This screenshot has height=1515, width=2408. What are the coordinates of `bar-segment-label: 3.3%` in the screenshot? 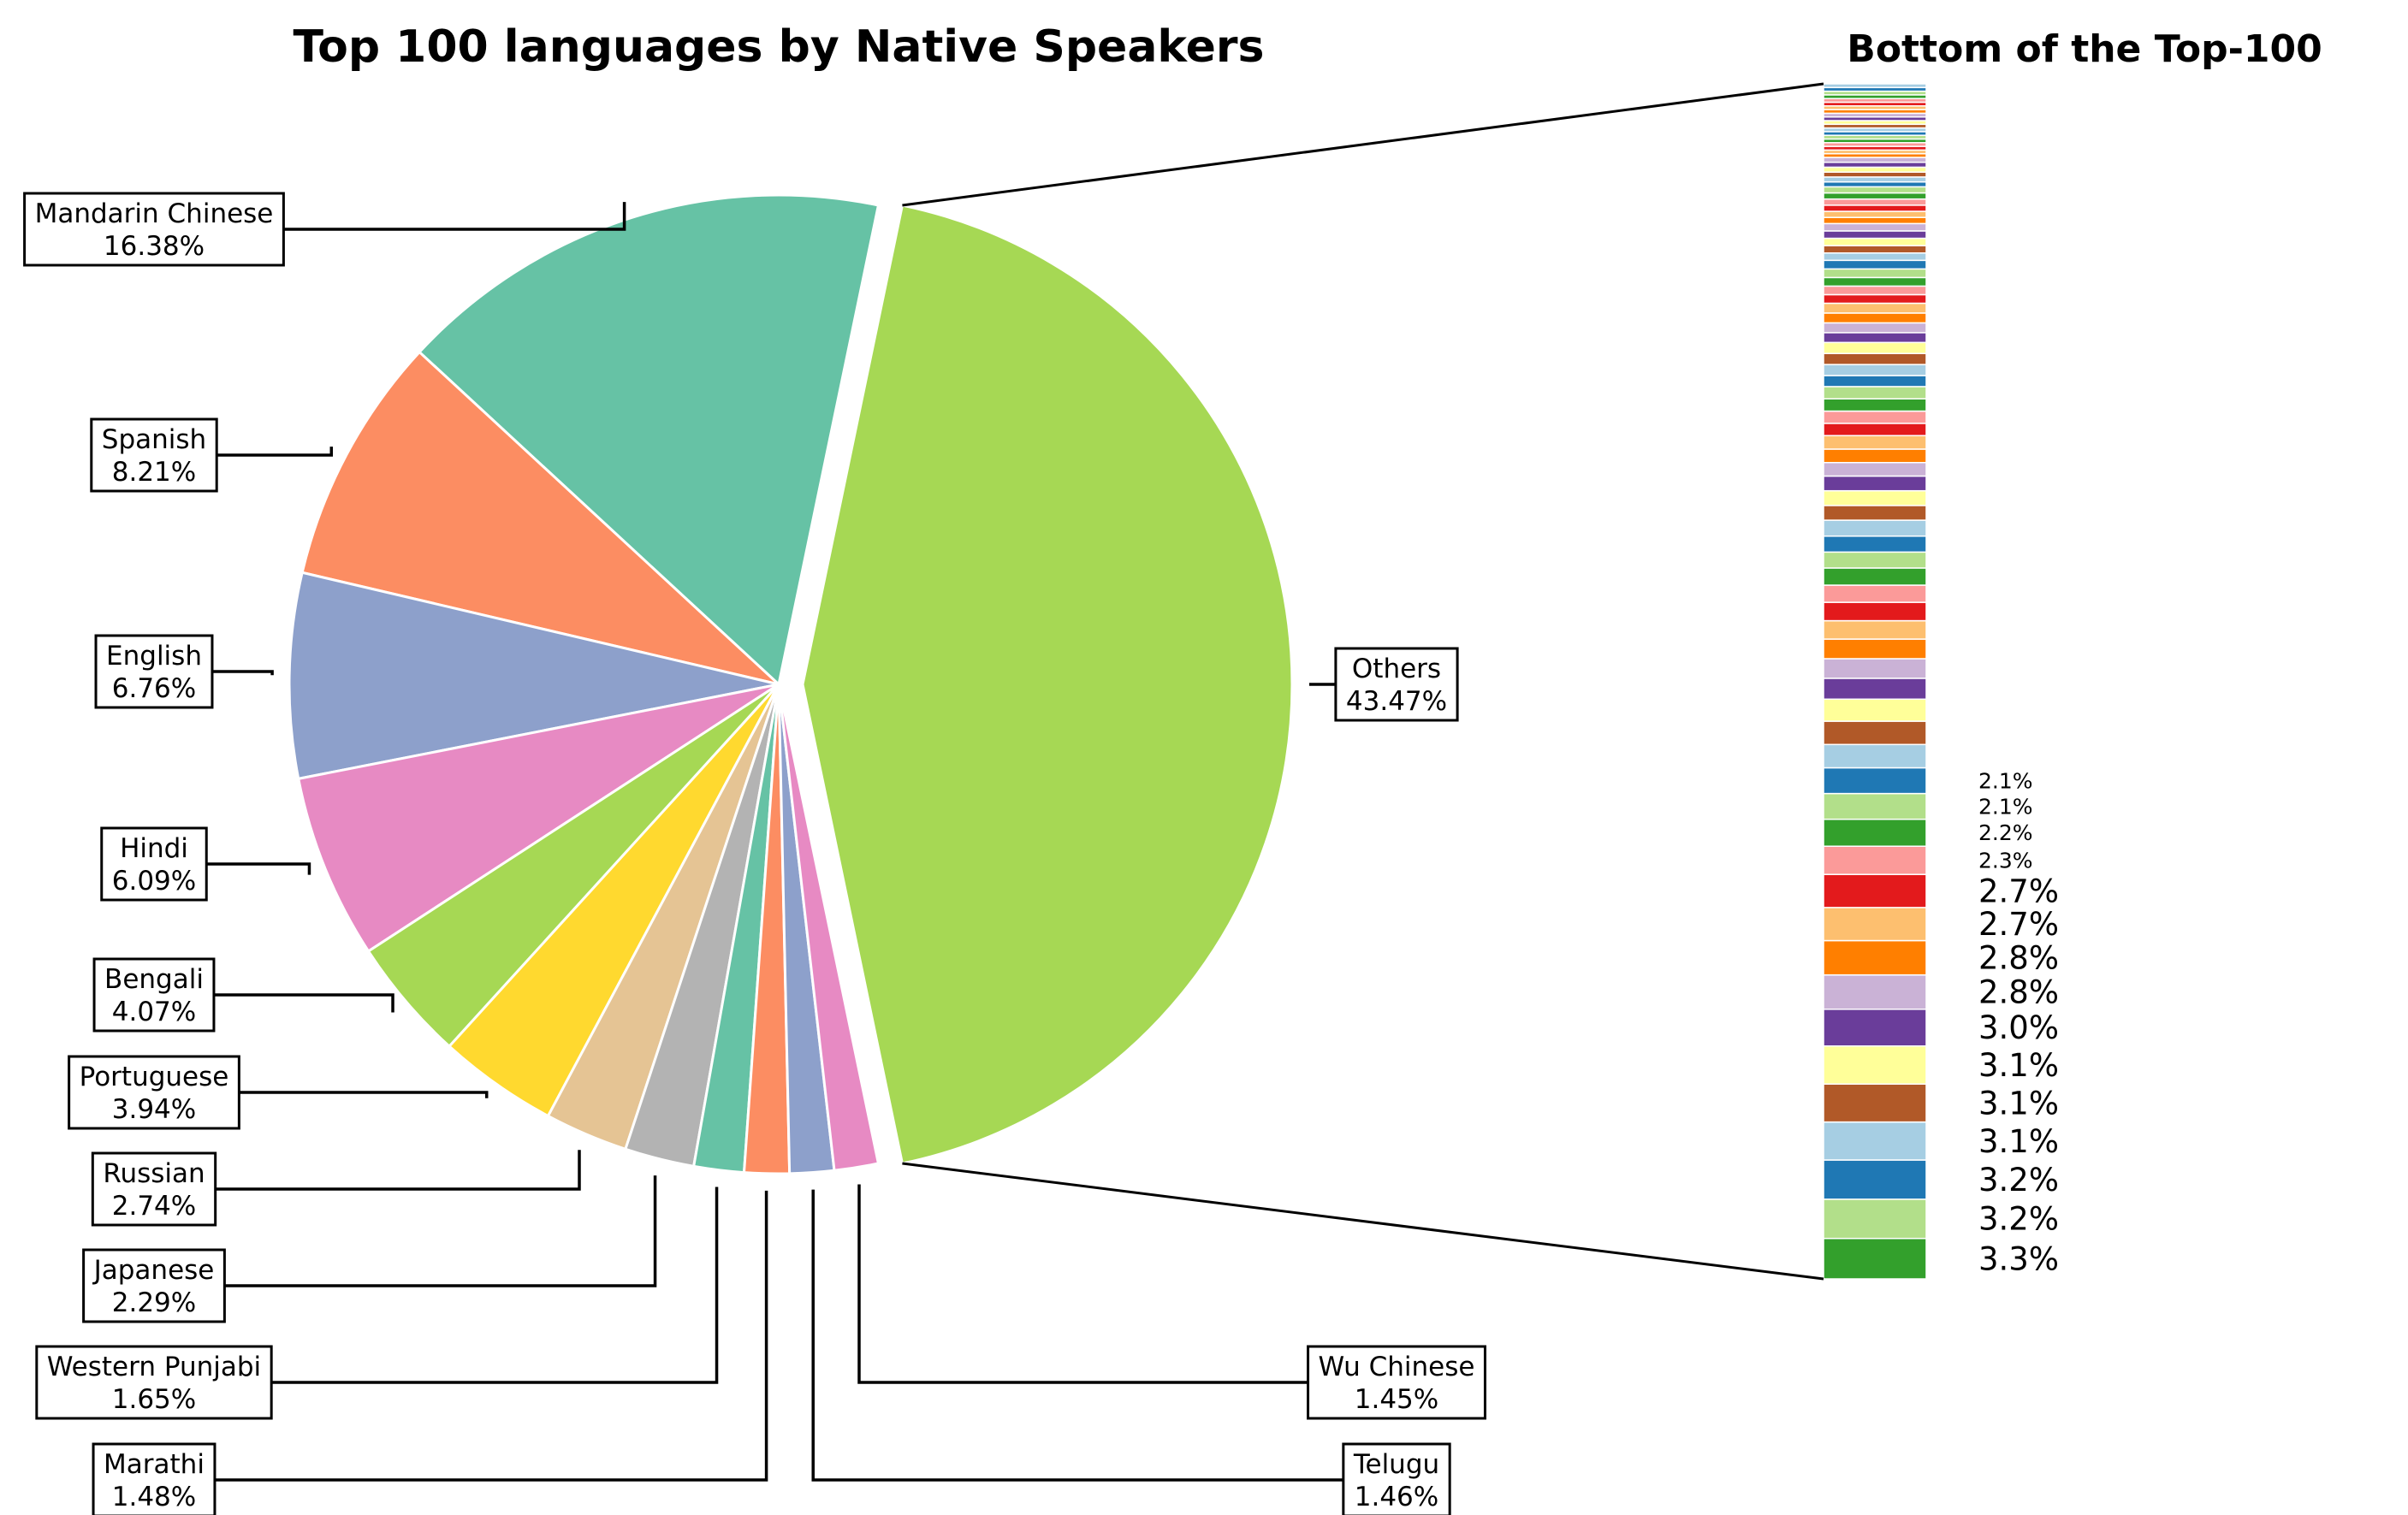 It's located at (2018, 1258).